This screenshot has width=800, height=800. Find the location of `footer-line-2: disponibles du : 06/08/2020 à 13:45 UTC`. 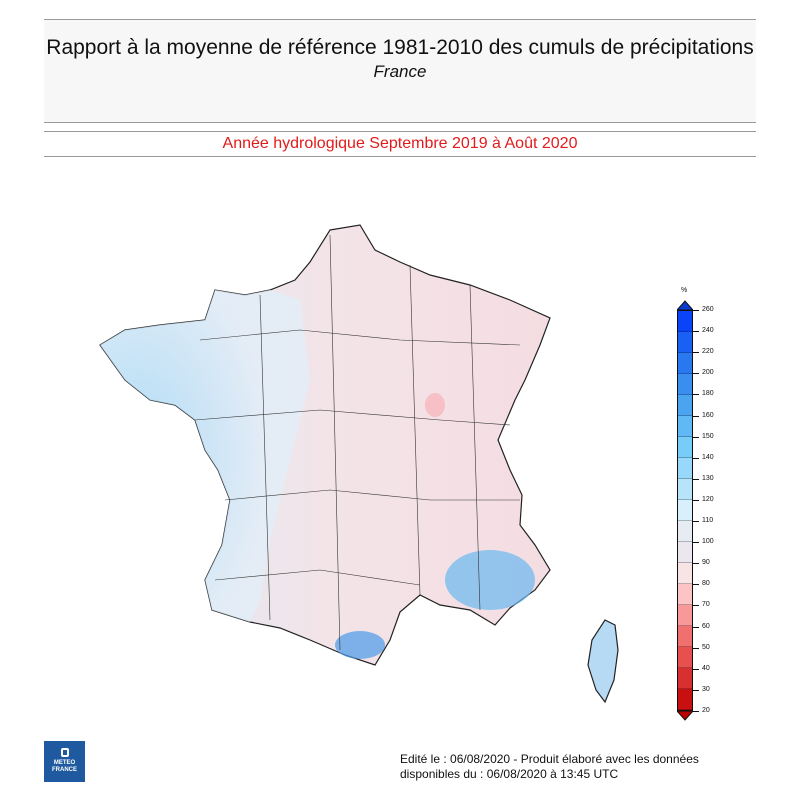

footer-line-2: disponibles du : 06/08/2020 à 13:45 UTC is located at coordinates (509, 774).